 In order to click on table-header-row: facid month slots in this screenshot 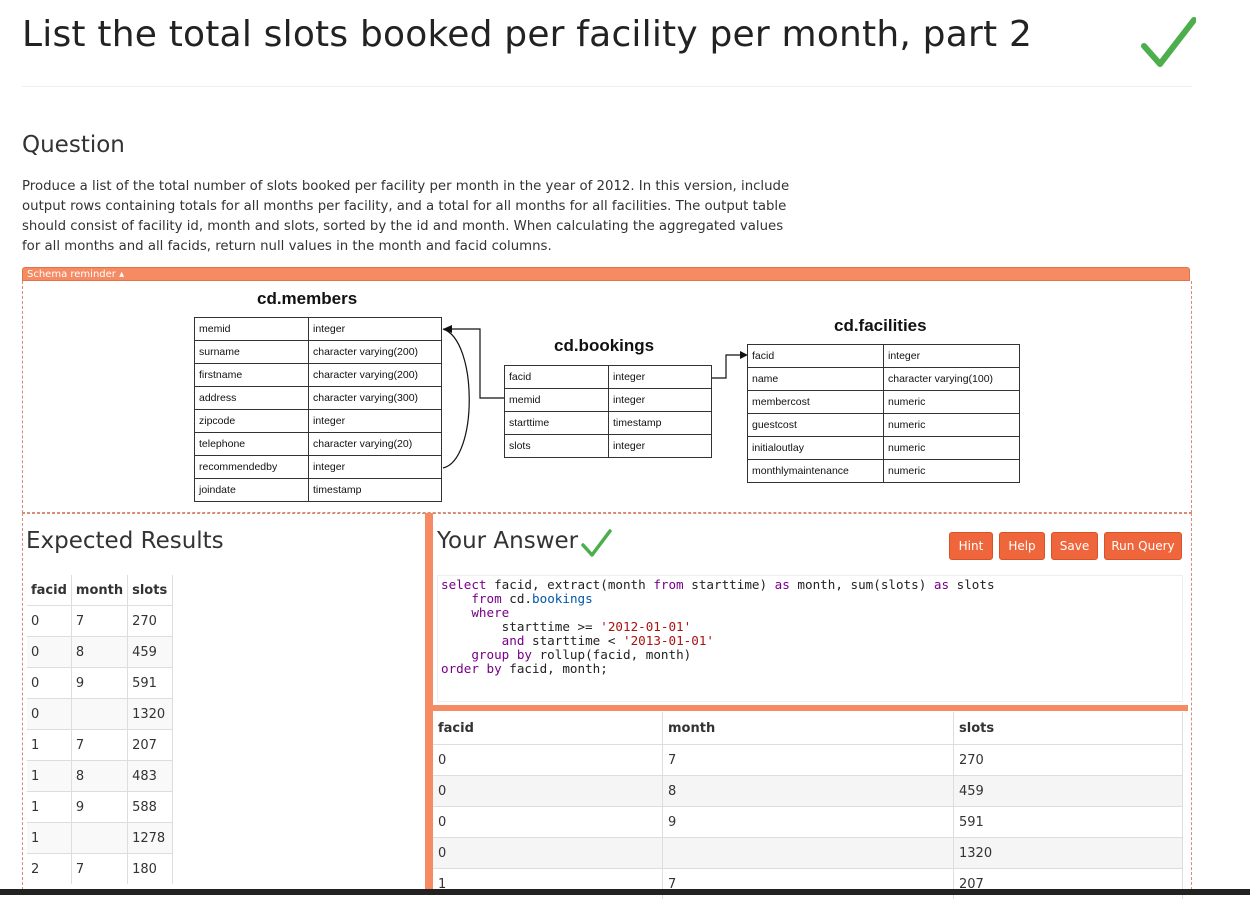, I will do `click(100, 590)`.